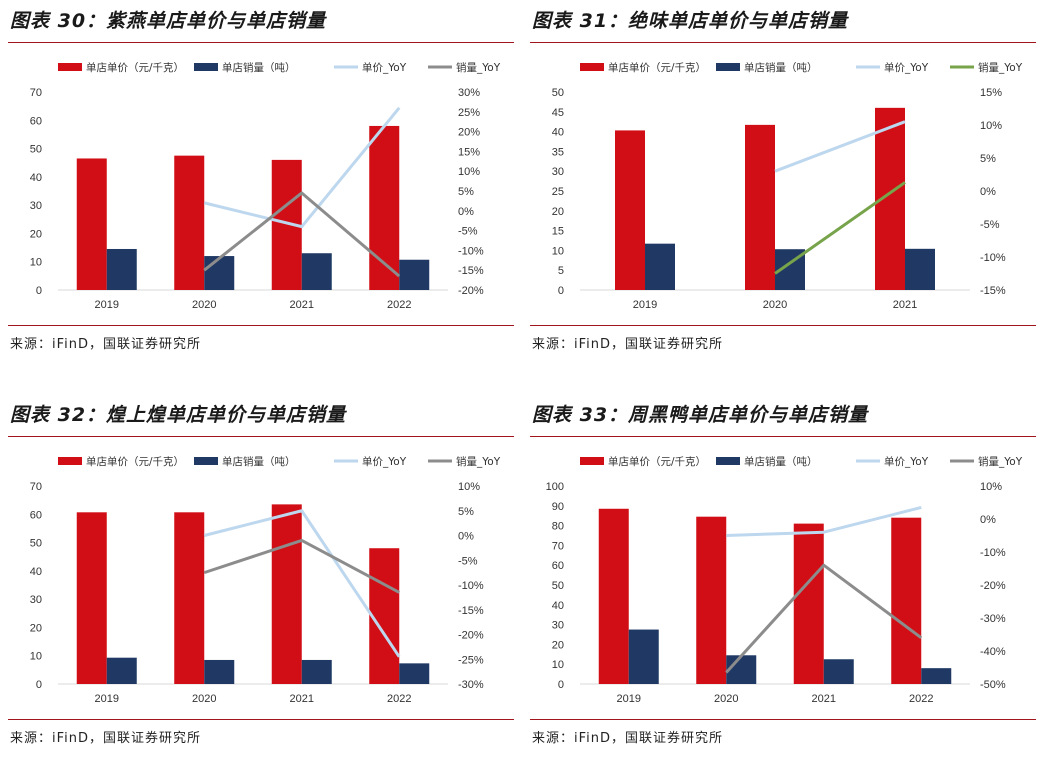 This screenshot has width=1040, height=778. Describe the element at coordinates (36, 206) in the screenshot. I see `y-left-tick-label: 30` at that location.